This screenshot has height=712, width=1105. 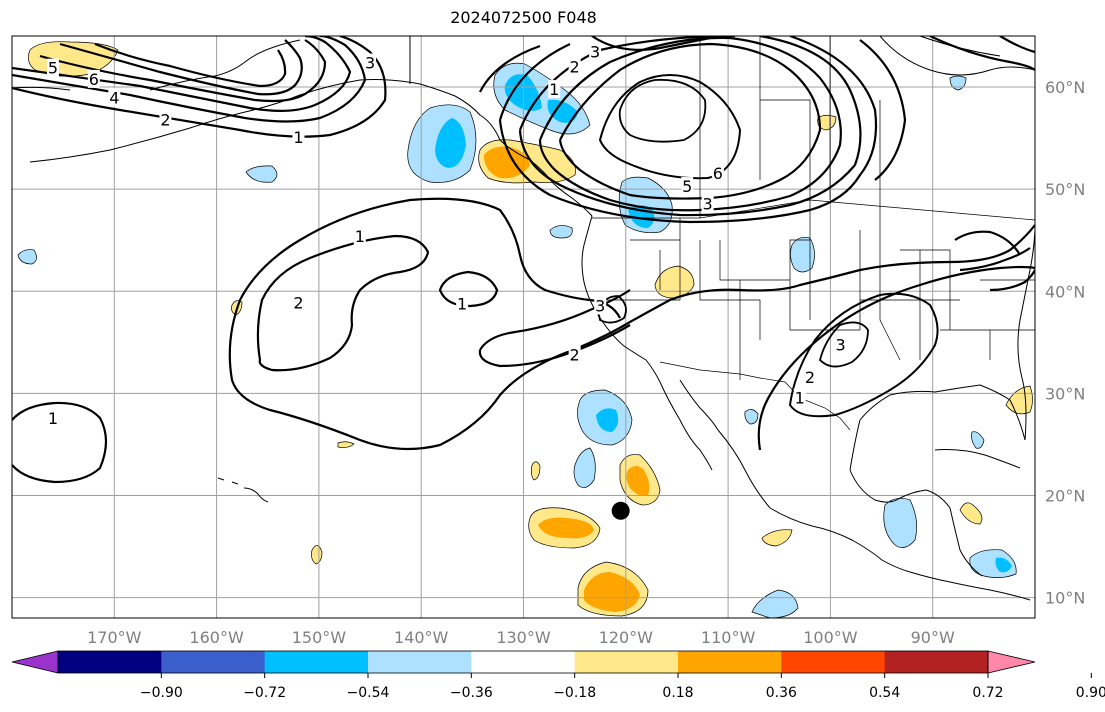 What do you see at coordinates (884, 693) in the screenshot?
I see `colorbar-tick-label: 0.54` at bounding box center [884, 693].